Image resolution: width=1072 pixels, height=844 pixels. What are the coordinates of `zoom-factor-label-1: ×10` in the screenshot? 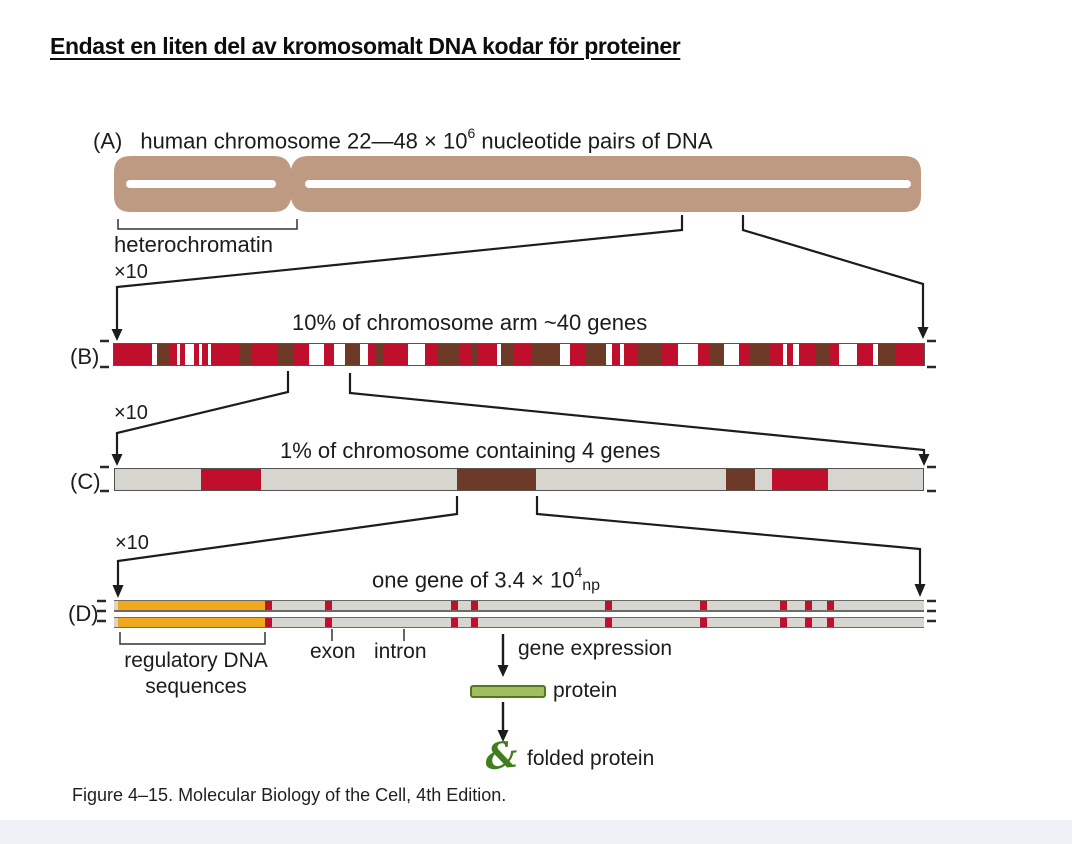 It's located at (131, 272).